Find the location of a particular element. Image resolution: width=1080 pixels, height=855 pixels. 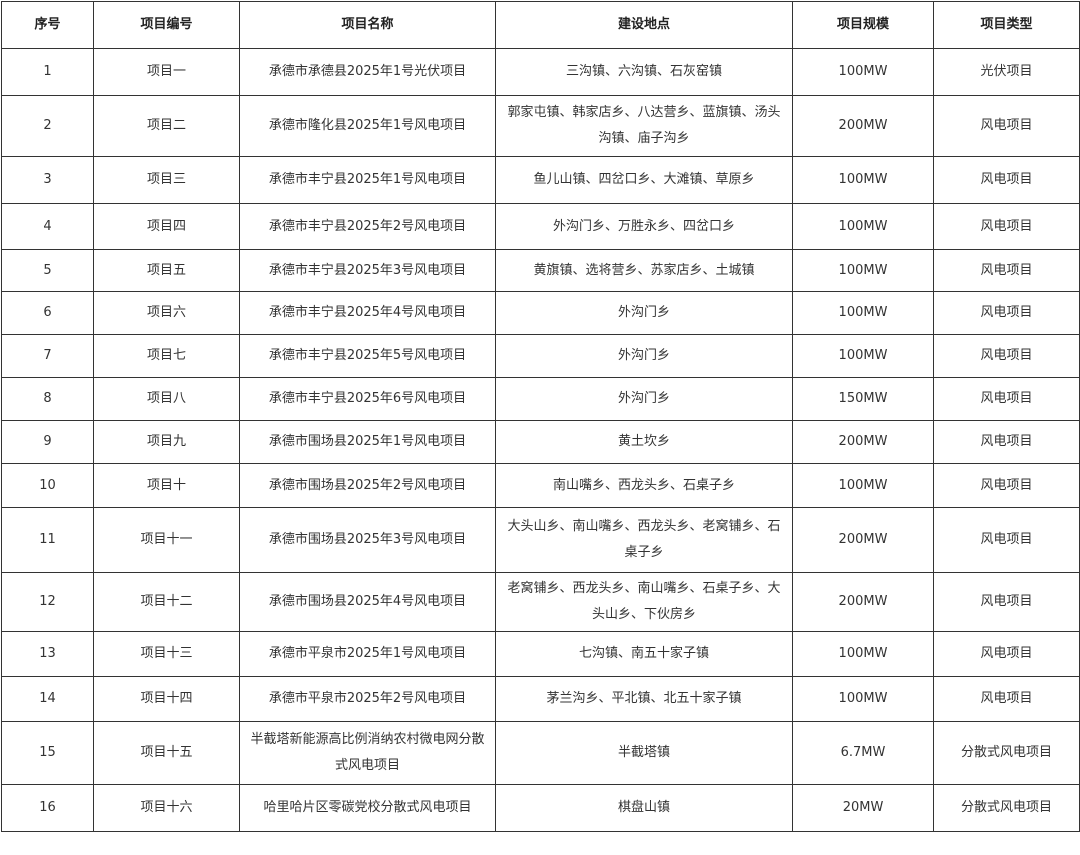

cell-project-code: 项目十二 is located at coordinates (166, 602).